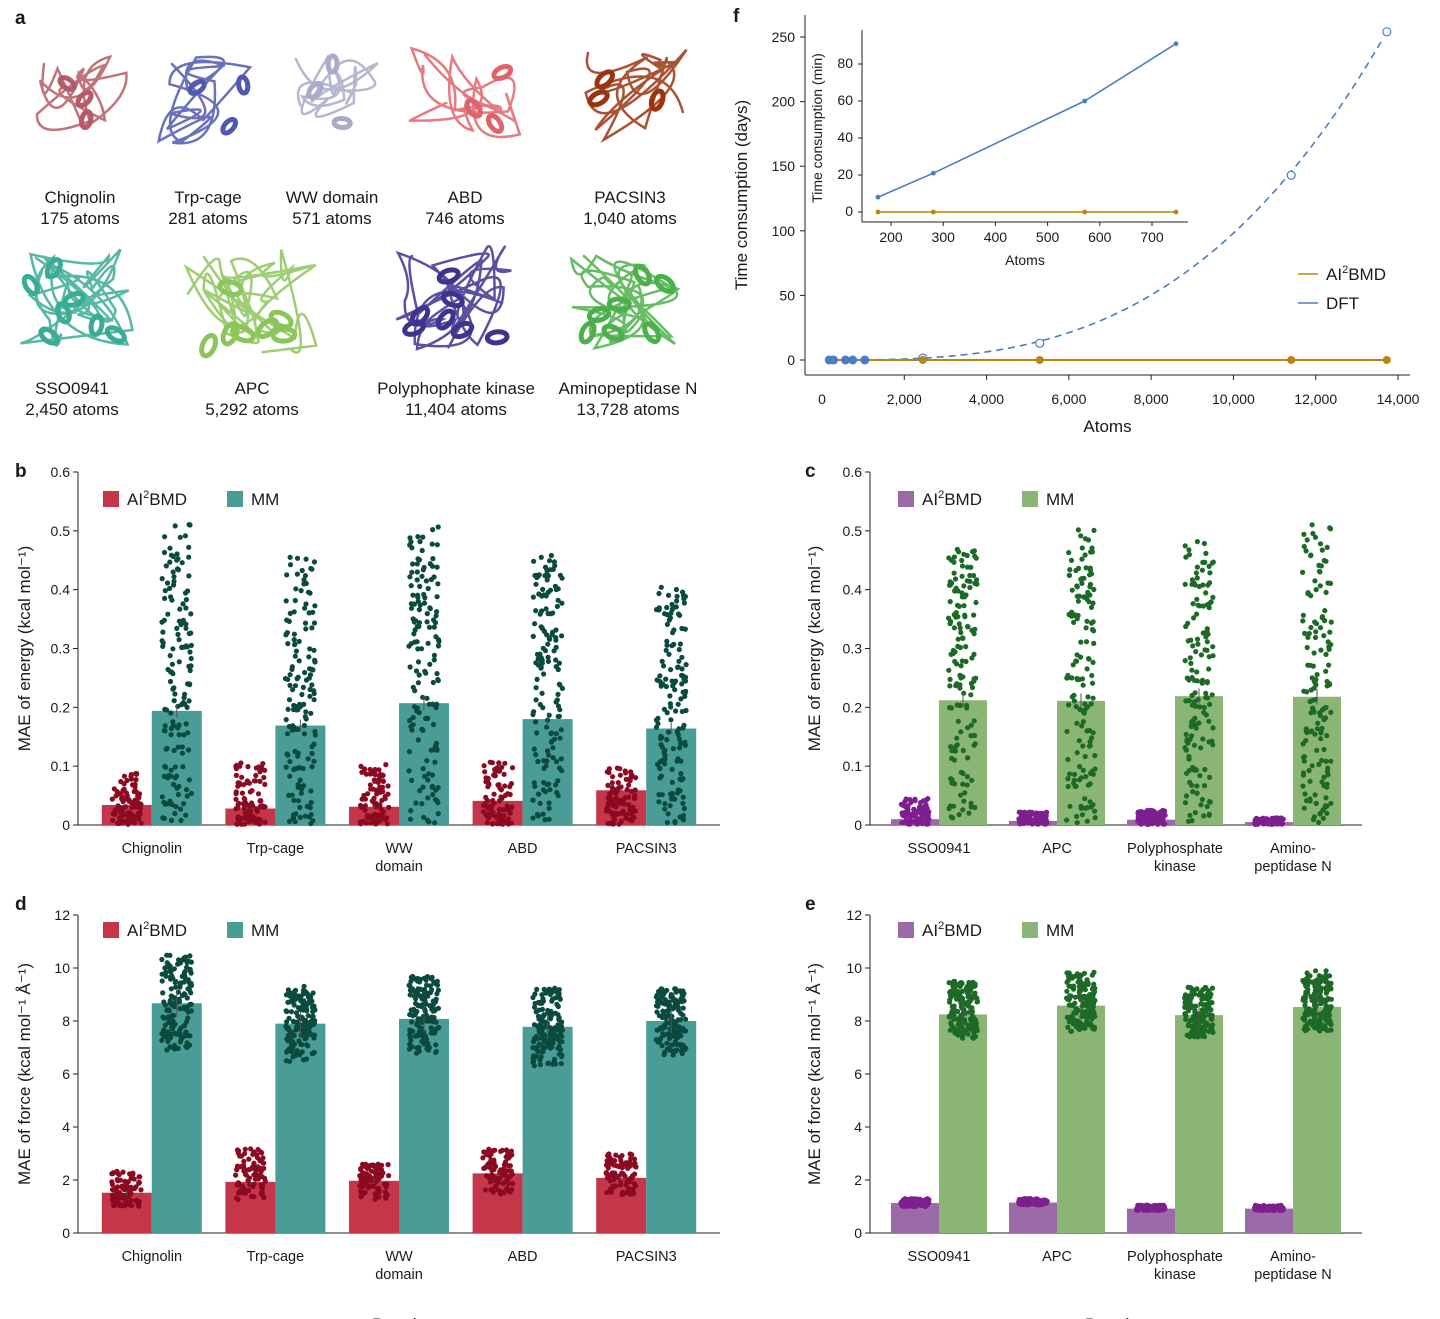 This screenshot has width=1440, height=1319. Describe the element at coordinates (627, 409) in the screenshot. I see `protein-atoms-9: 13,728 atoms` at that location.